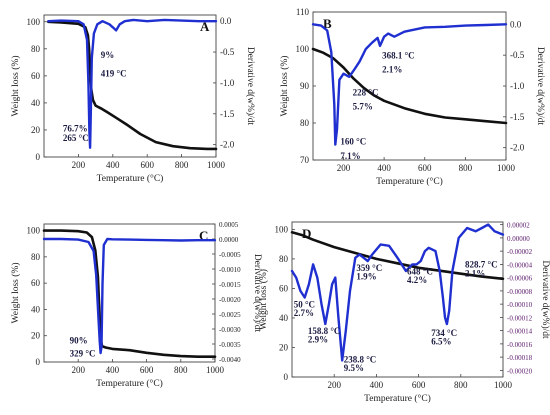  Describe the element at coordinates (230, 345) in the screenshot. I see `y2-tick-label: -0.0035` at that location.